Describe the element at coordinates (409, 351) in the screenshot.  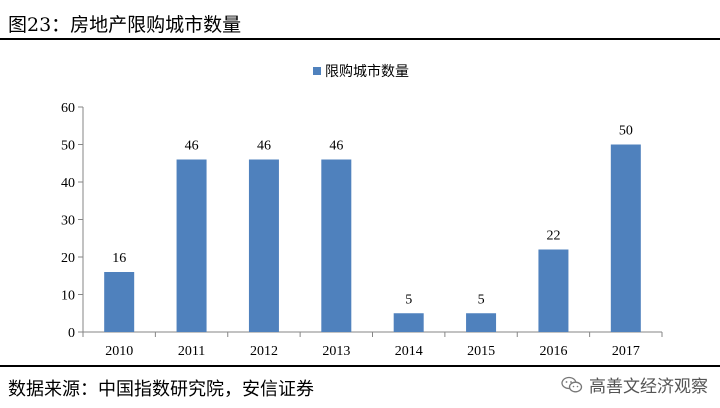
I see `x-tick-label: 2014` at that location.